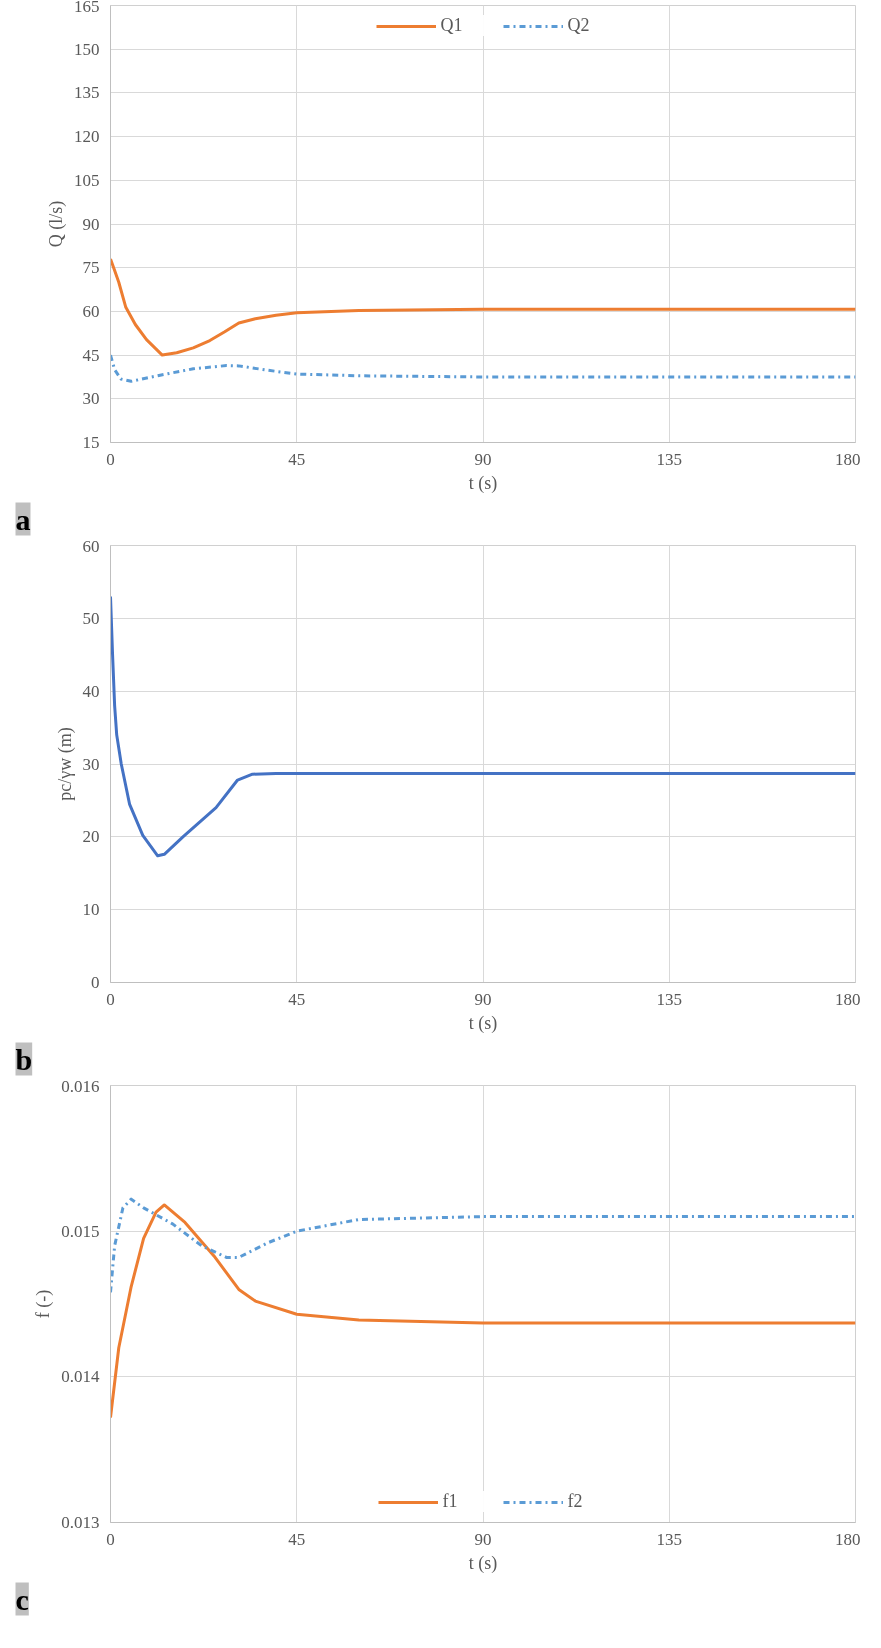 This screenshot has height=1648, width=881. Describe the element at coordinates (451, 25) in the screenshot. I see `legend-label: Q1` at that location.